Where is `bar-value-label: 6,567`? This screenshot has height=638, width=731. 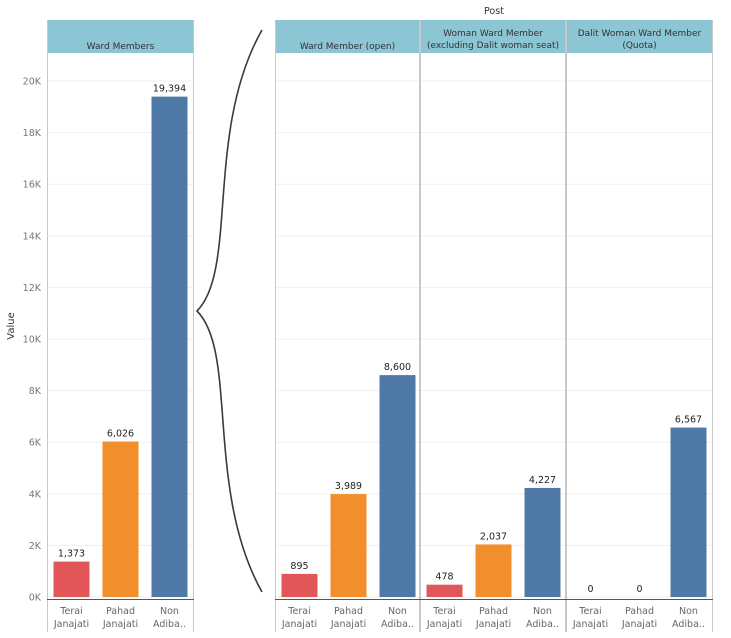
bar-value-label: 6,567 is located at coordinates (688, 420).